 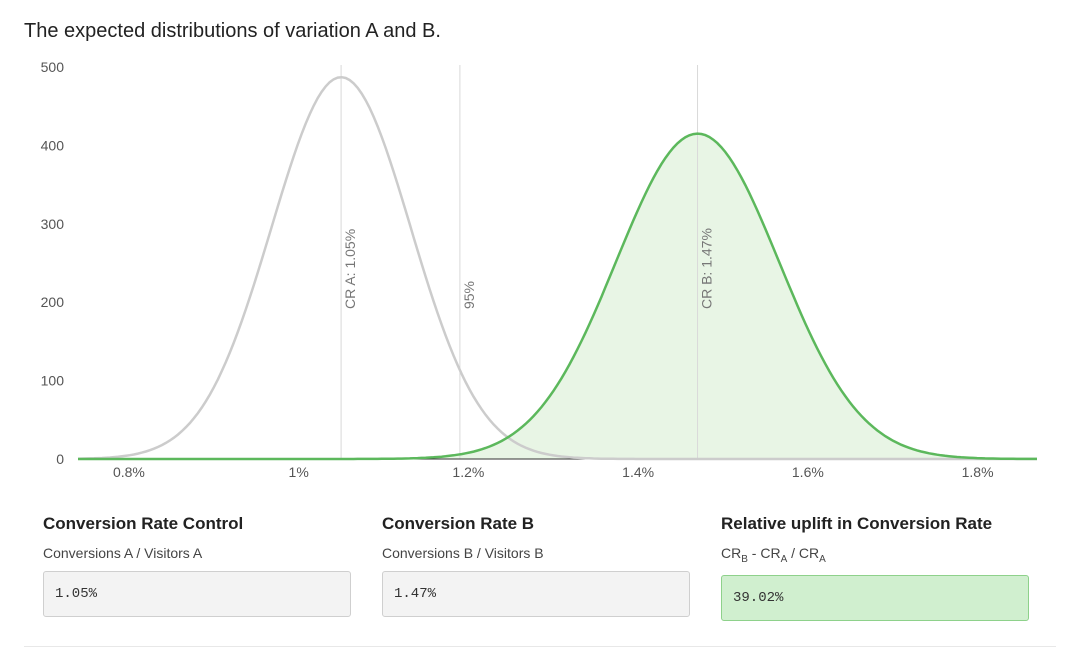 I want to click on uplift-formula-mid: - CR, so click(x=764, y=553).